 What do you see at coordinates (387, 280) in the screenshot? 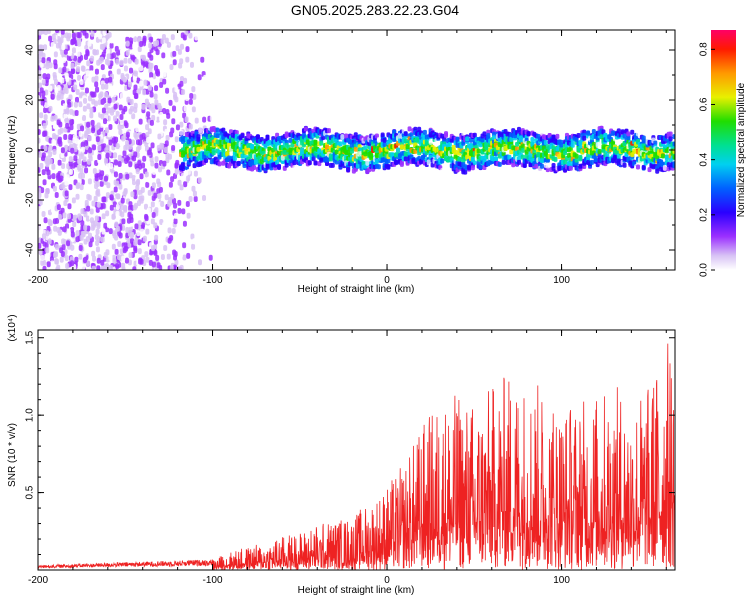
I see `x-tick-label: 0` at bounding box center [387, 280].